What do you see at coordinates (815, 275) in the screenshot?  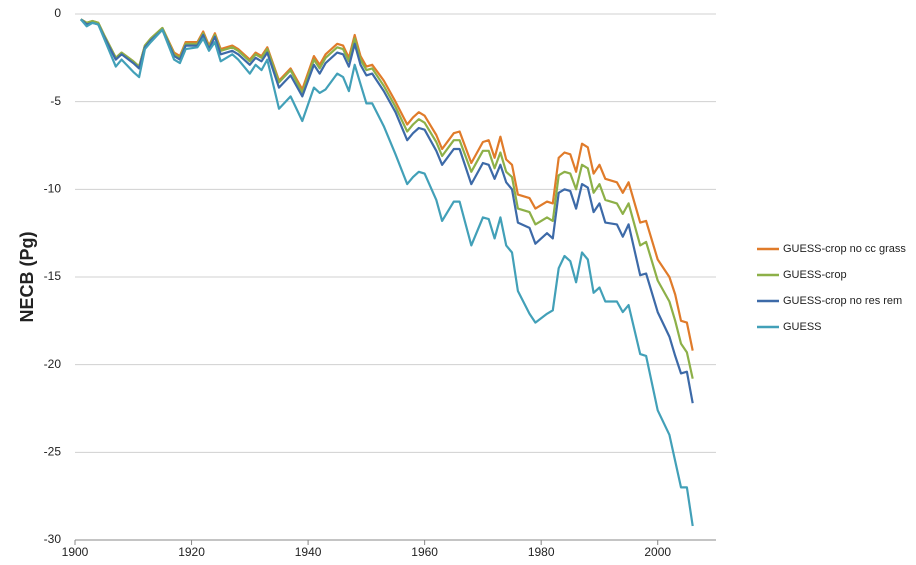 I see `legend-label: GUESS-crop` at bounding box center [815, 275].